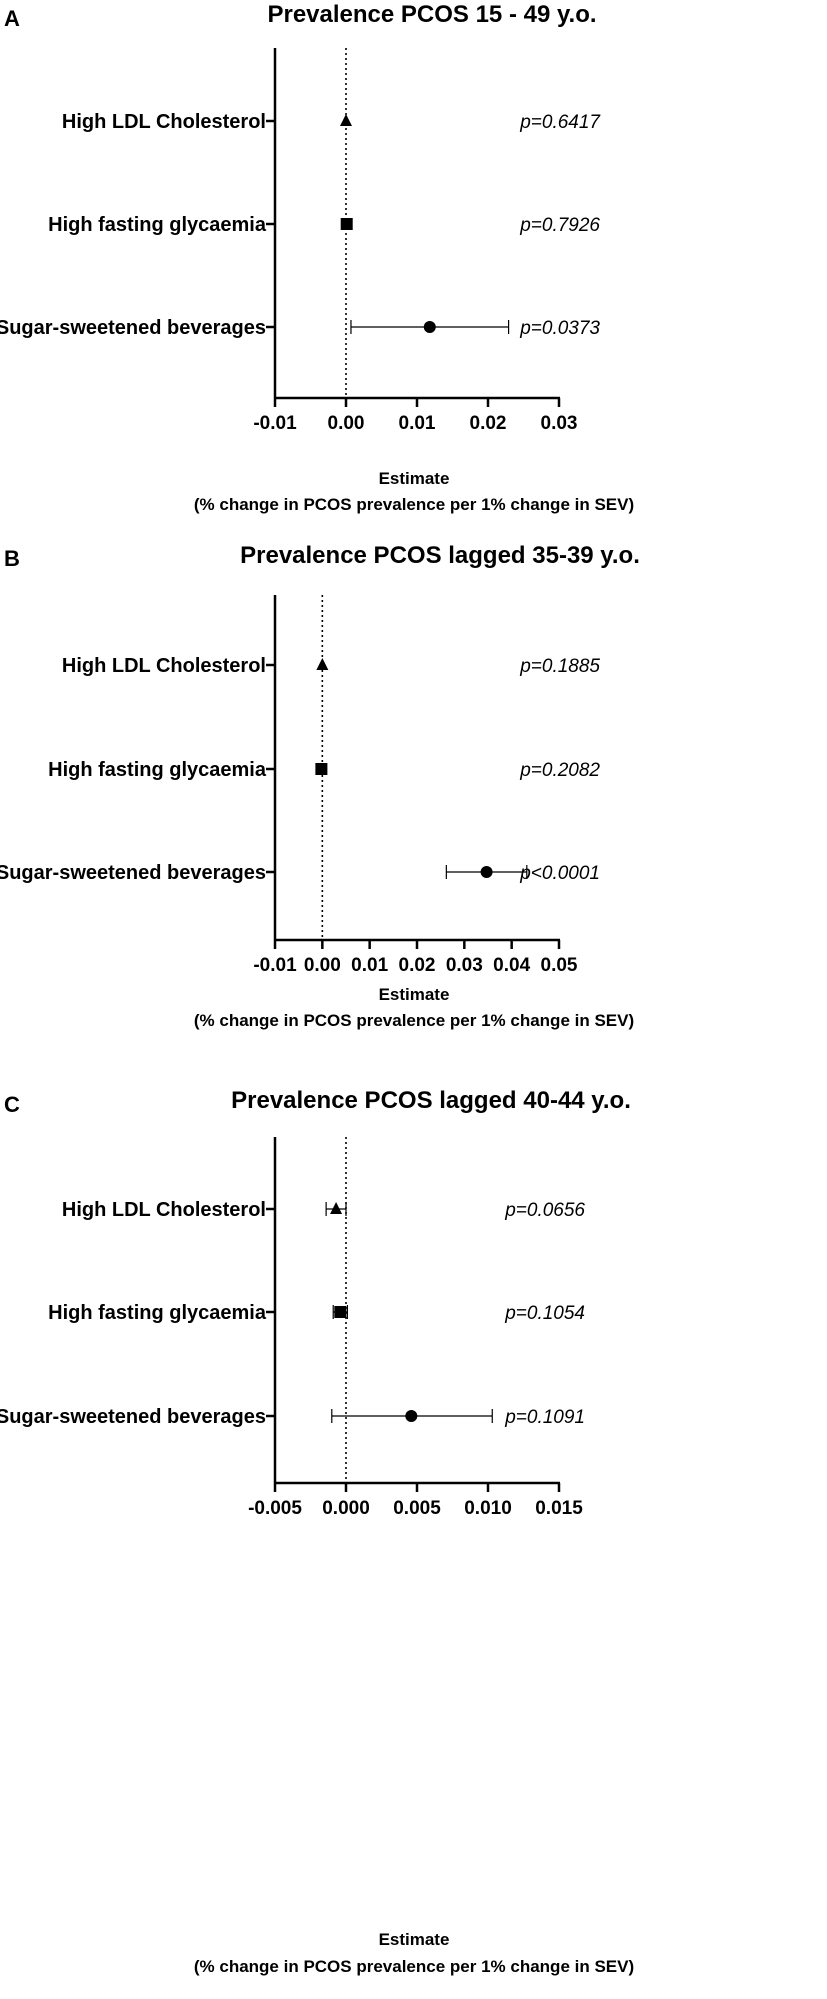 This screenshot has height=1999, width=827. What do you see at coordinates (511, 965) in the screenshot?
I see `panel-b-x-tick-label: 0.04` at bounding box center [511, 965].